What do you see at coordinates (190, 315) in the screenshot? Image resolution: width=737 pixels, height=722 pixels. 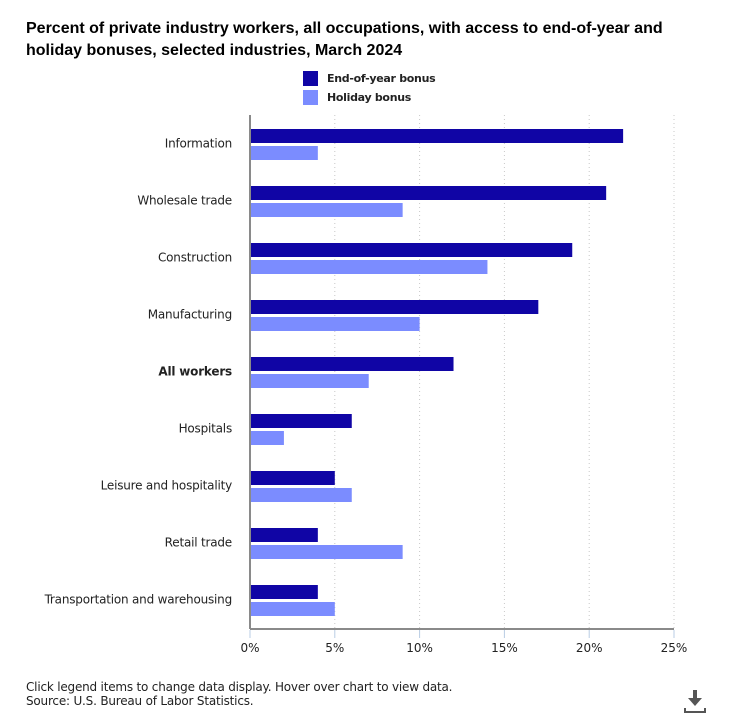 I see `category-label: Manufacturing` at bounding box center [190, 315].